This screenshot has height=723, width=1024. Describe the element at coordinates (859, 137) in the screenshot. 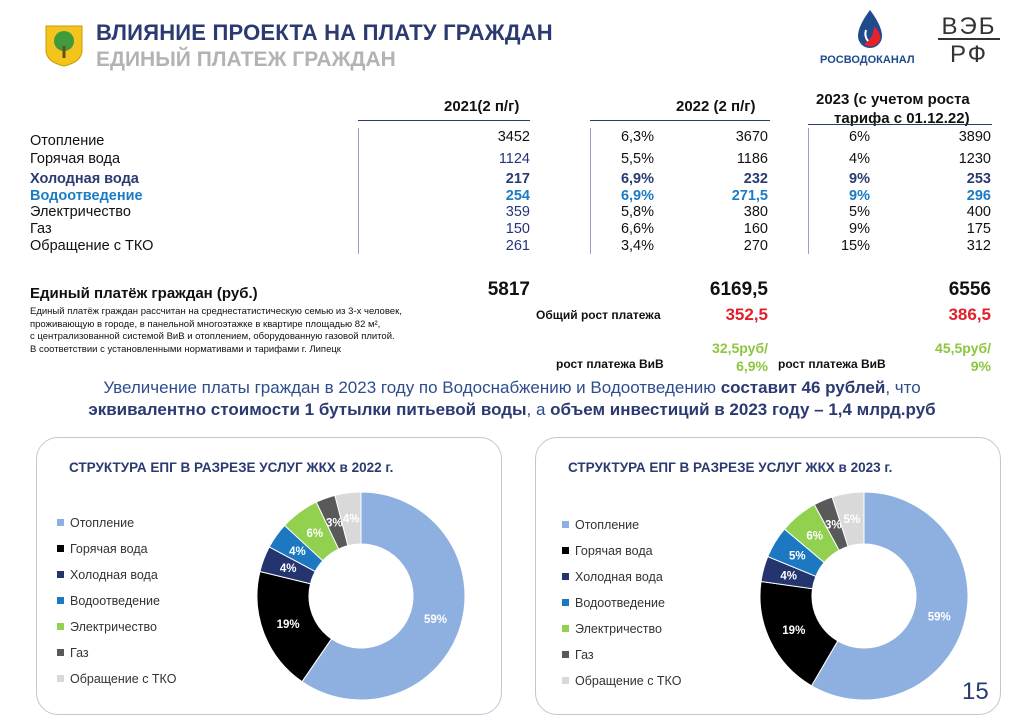

I see `cell-pct-2023: 6%` at that location.